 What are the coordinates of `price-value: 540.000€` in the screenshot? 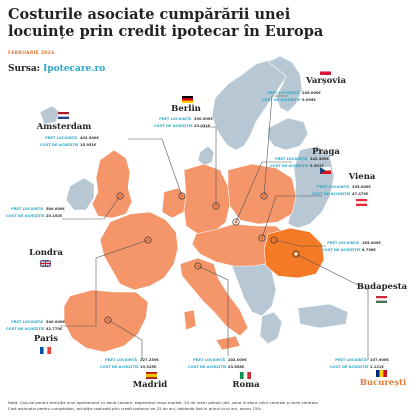 It's located at (55, 322).